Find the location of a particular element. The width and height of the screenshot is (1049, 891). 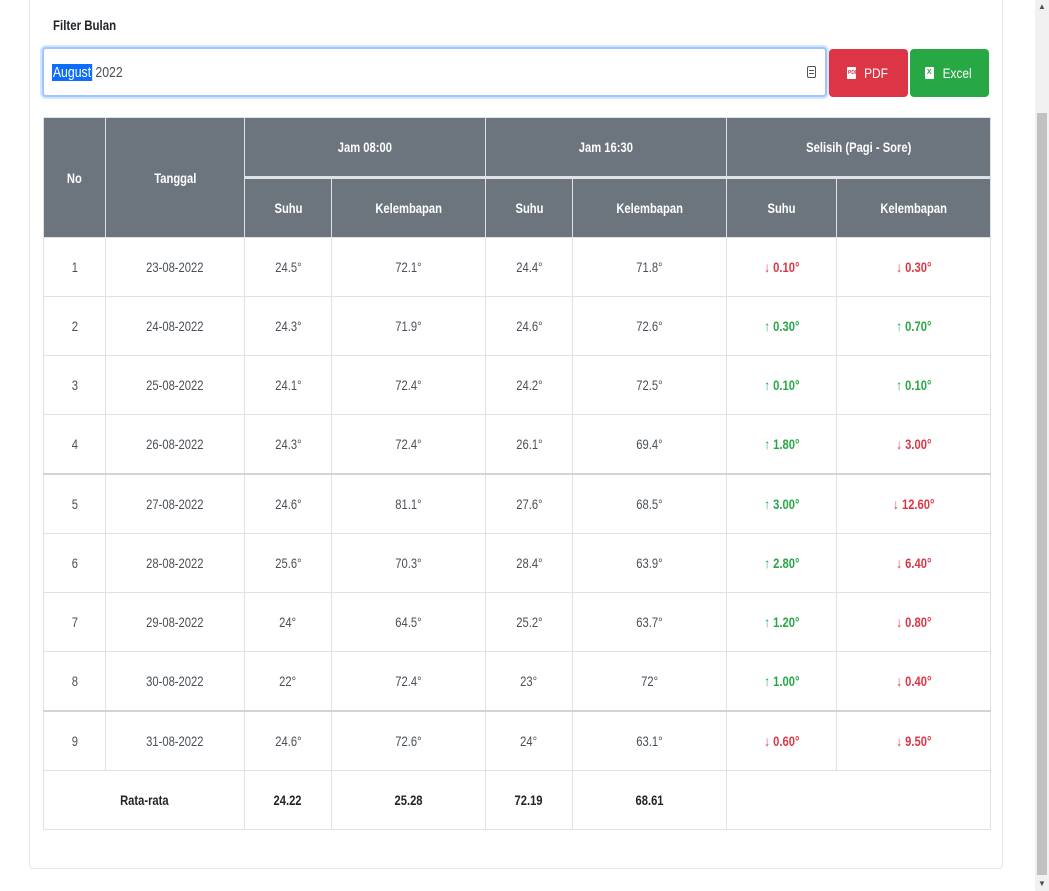

header-selisih-suhu: Suhu is located at coordinates (781, 207).